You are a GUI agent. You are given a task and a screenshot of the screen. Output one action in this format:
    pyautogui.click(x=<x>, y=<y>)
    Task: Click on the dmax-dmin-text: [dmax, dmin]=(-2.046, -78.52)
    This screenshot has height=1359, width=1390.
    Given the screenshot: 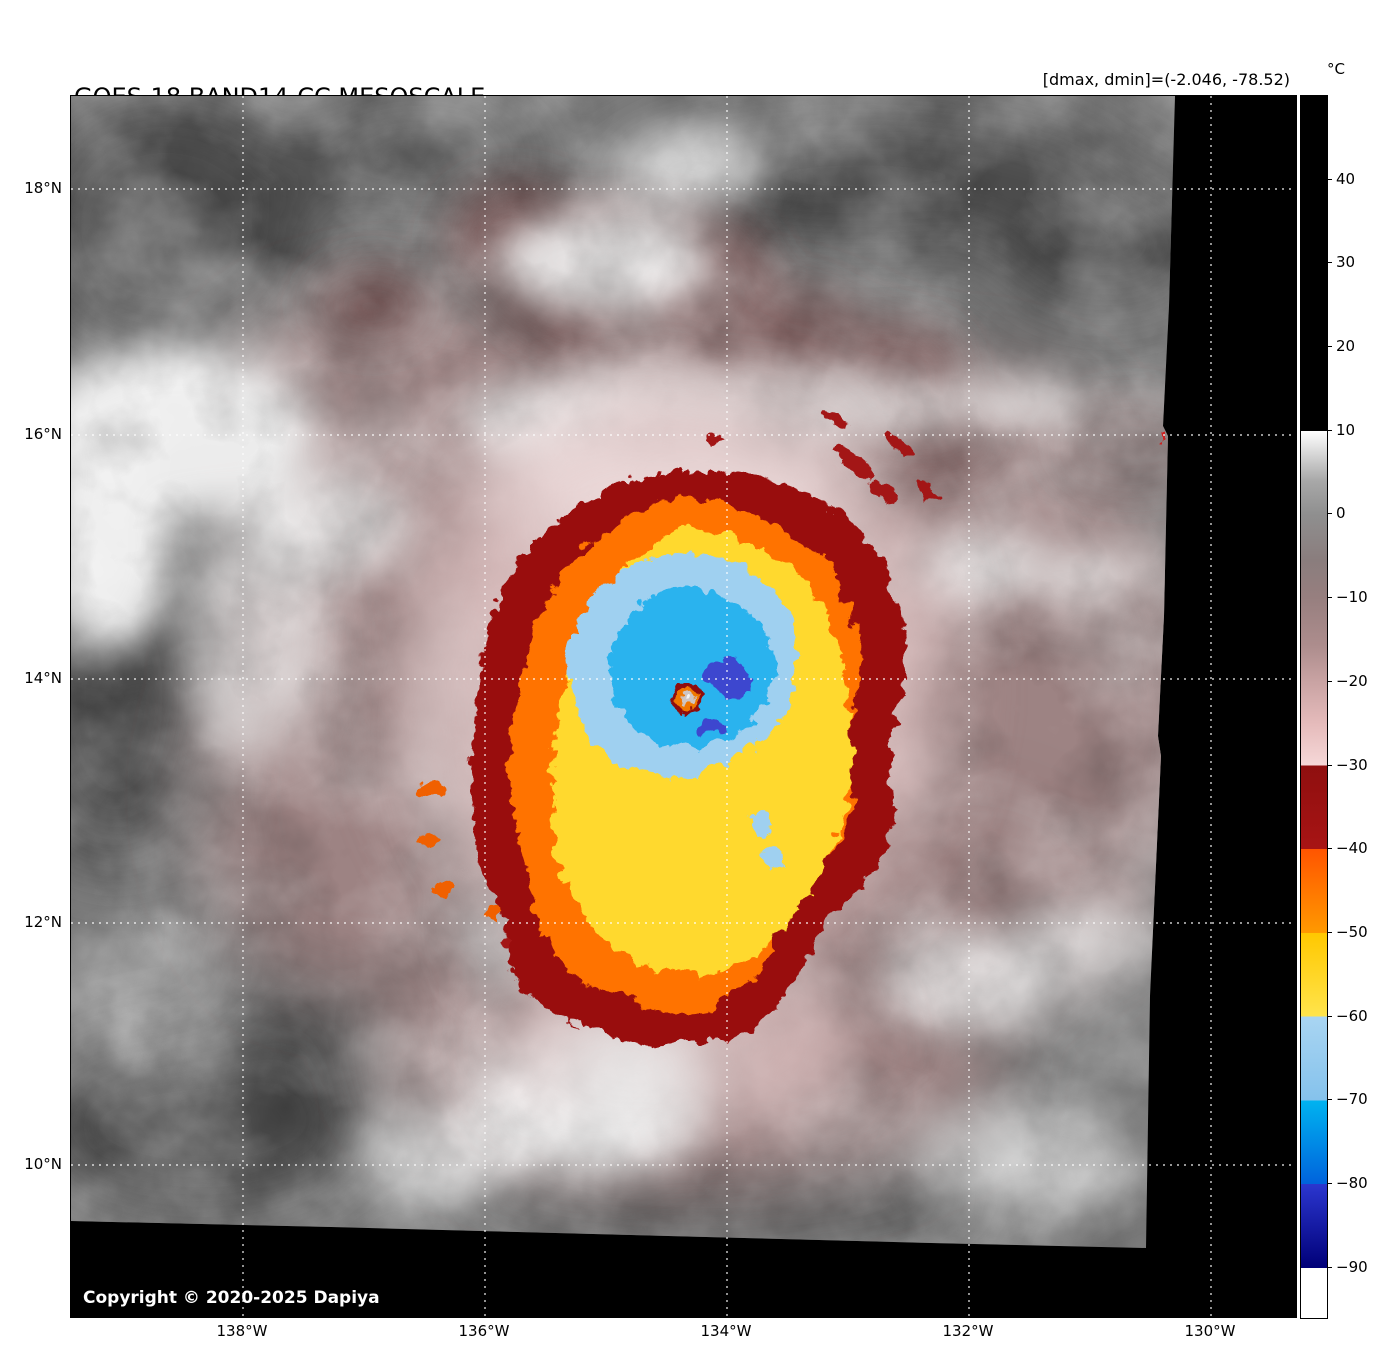 What is the action you would take?
    pyautogui.click(x=1166, y=79)
    